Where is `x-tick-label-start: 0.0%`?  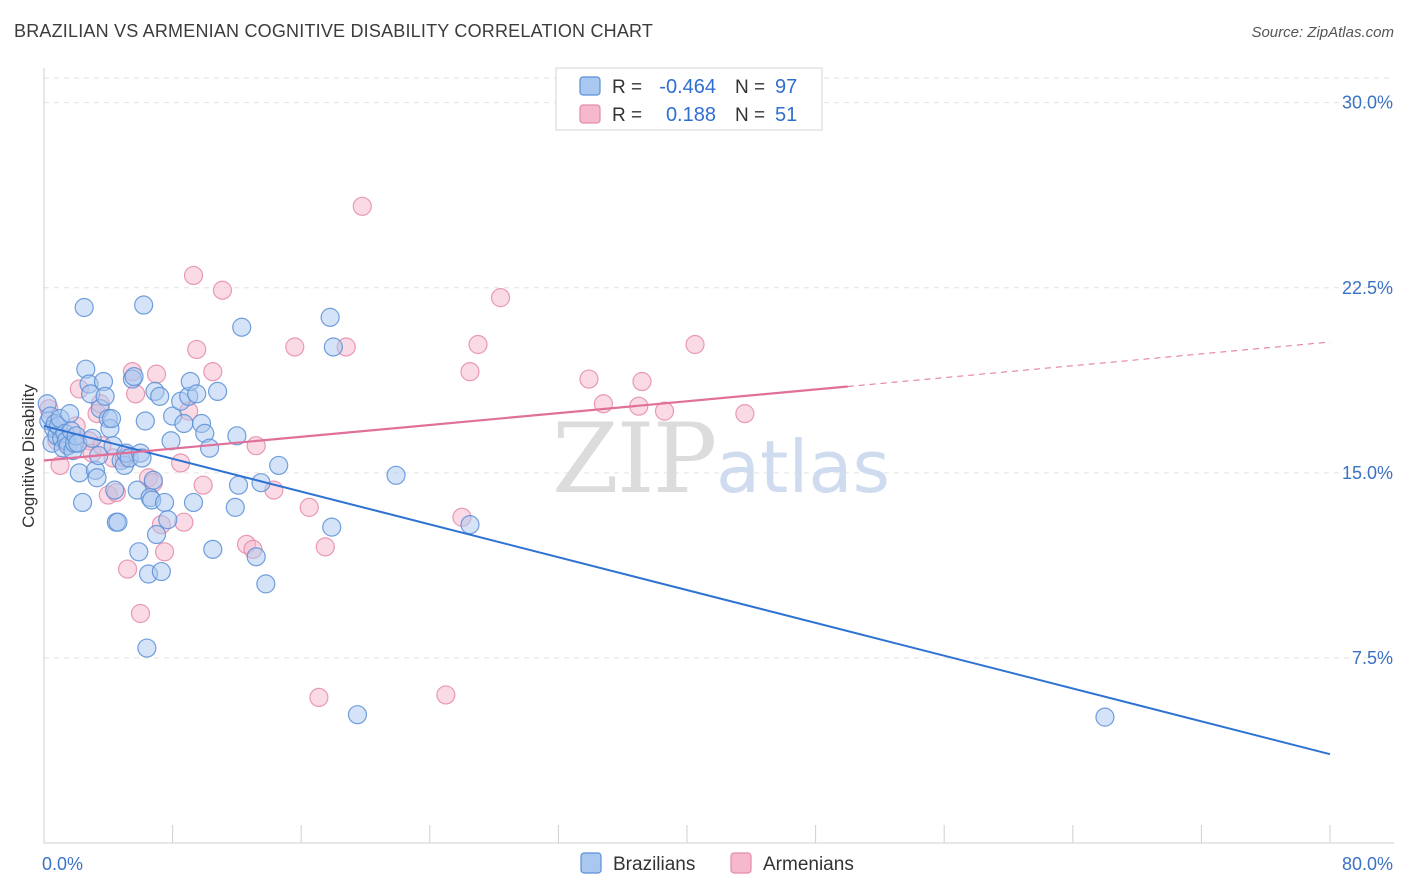 x-tick-label-start: 0.0% is located at coordinates (62, 864).